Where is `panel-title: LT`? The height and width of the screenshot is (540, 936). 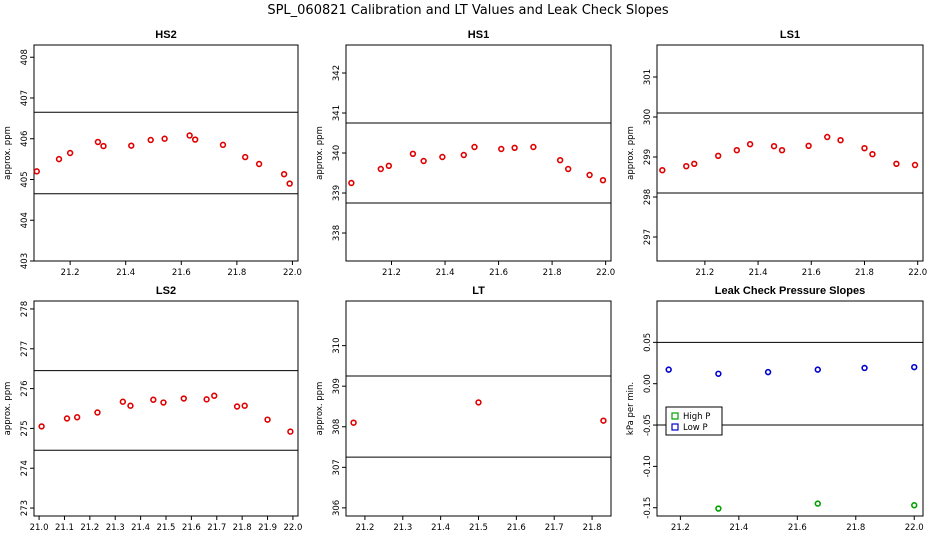
panel-title: LT is located at coordinates (478, 291).